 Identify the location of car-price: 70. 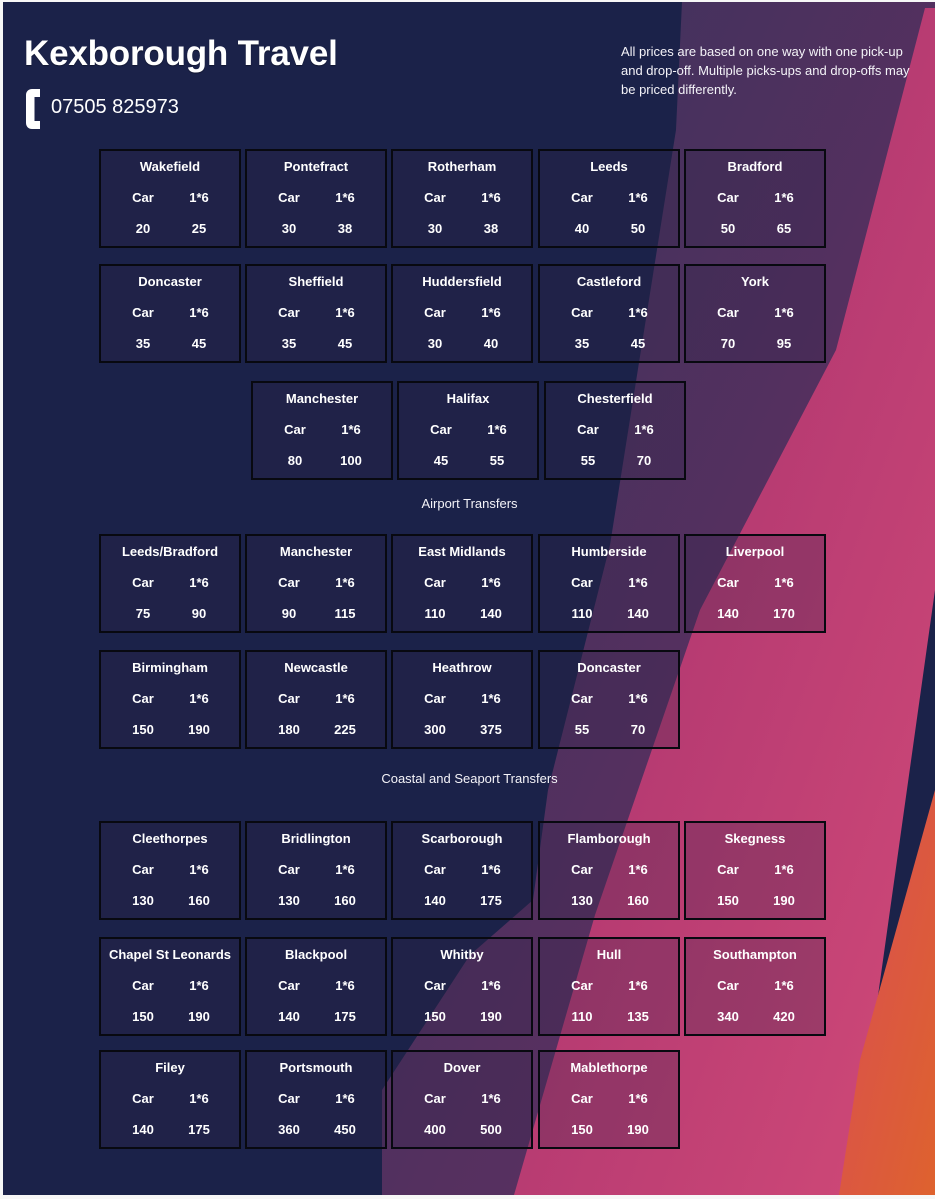
(728, 343).